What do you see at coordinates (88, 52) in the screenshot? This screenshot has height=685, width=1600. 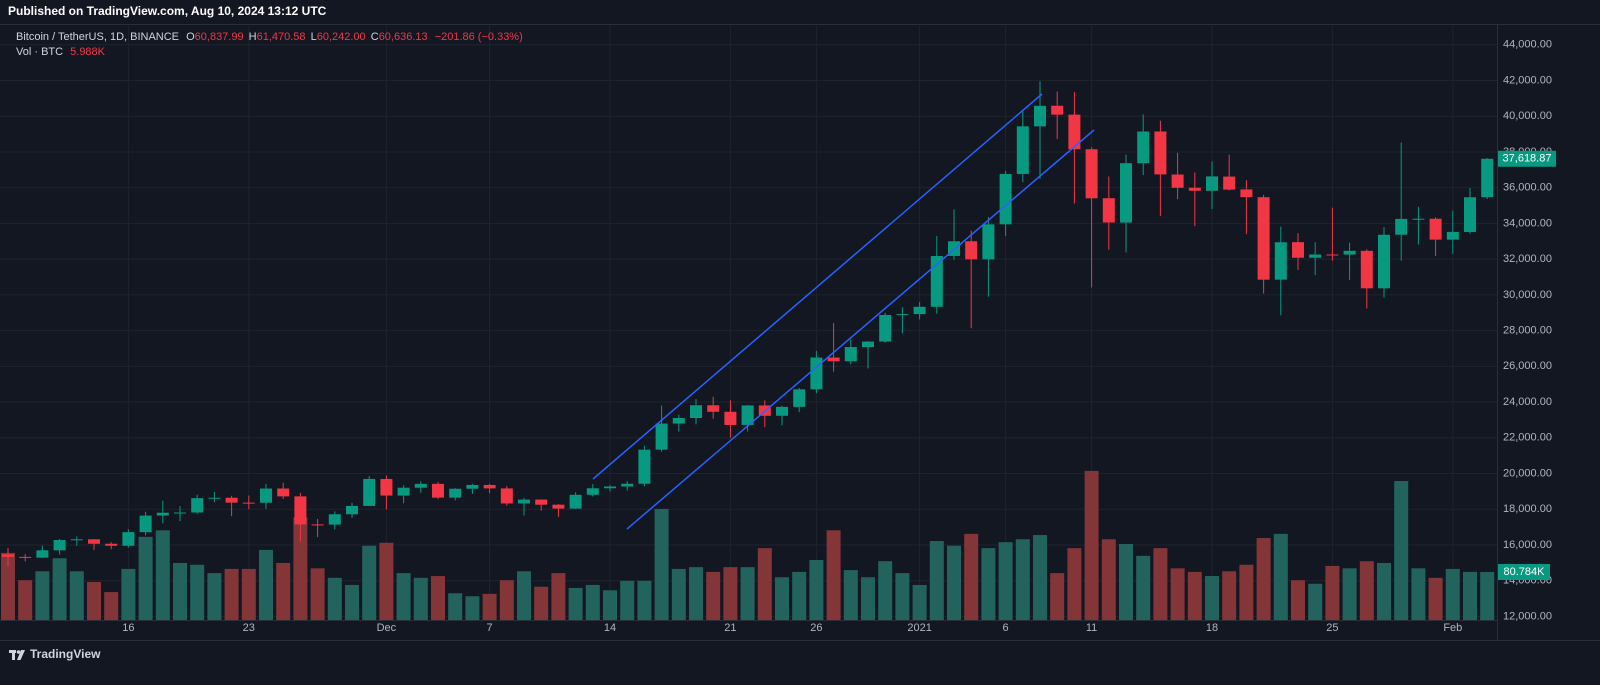 I see `volume-value: 5.988K` at bounding box center [88, 52].